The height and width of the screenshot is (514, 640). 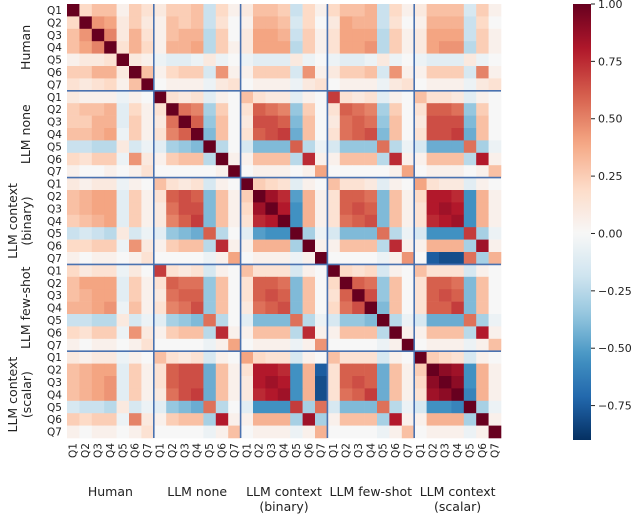 What do you see at coordinates (110, 491) in the screenshot?
I see `x-group-label: Human` at bounding box center [110, 491].